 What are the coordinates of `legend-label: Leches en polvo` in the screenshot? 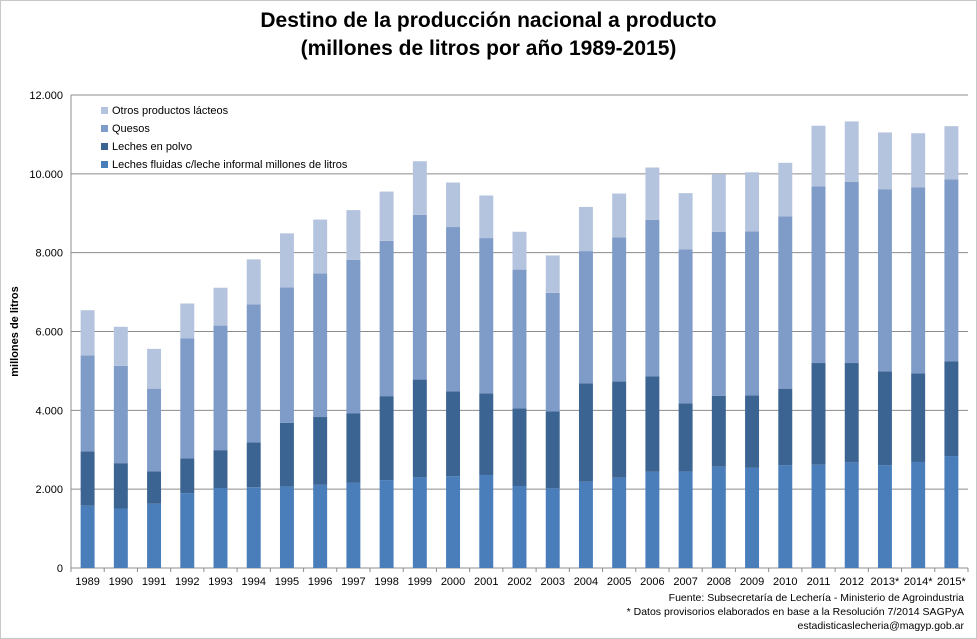 It's located at (152, 147).